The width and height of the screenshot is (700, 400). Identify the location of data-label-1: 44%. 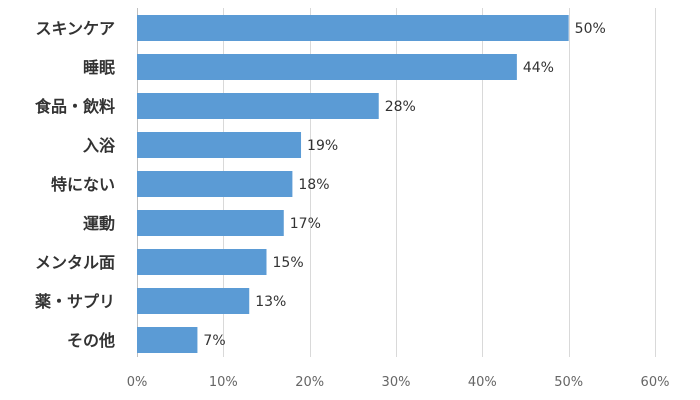
(538, 68).